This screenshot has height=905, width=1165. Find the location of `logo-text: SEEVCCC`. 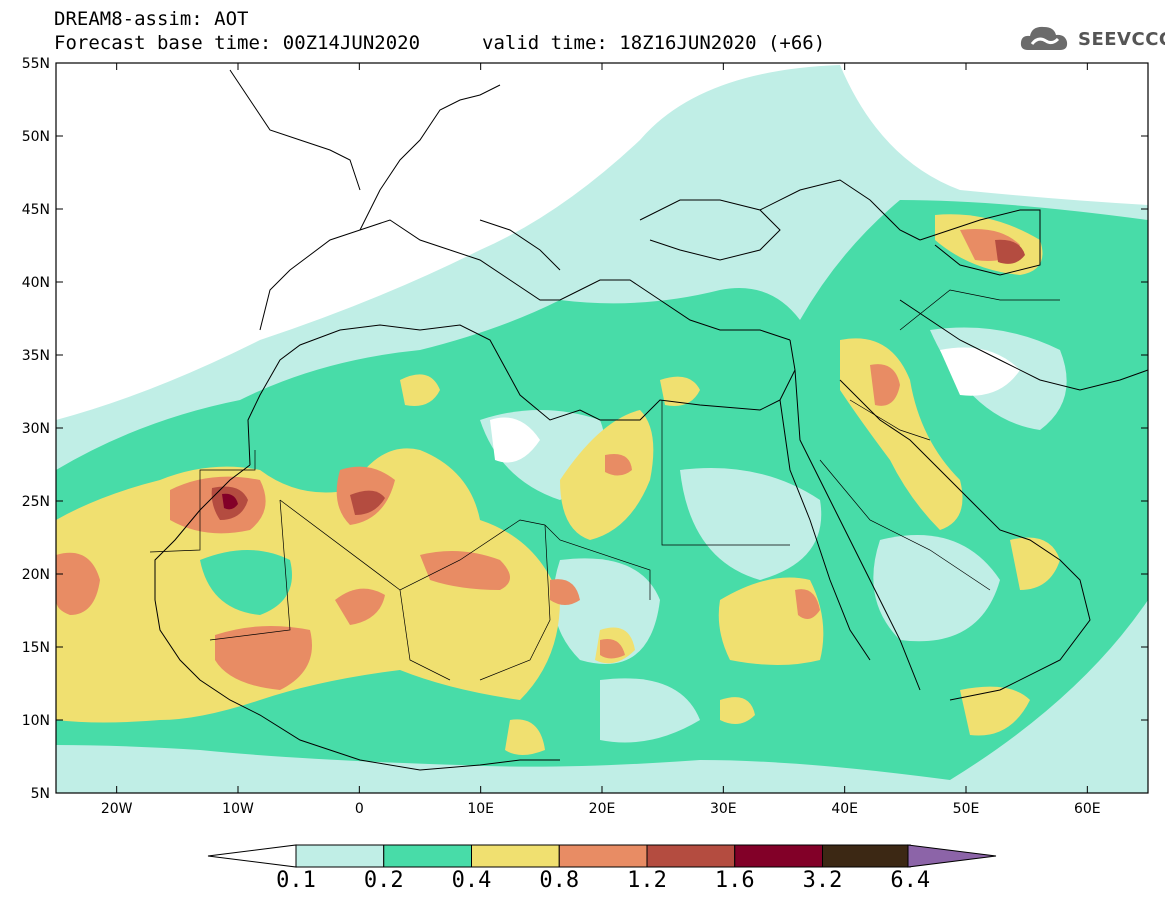

logo-text: SEEVCCC is located at coordinates (1121, 39).